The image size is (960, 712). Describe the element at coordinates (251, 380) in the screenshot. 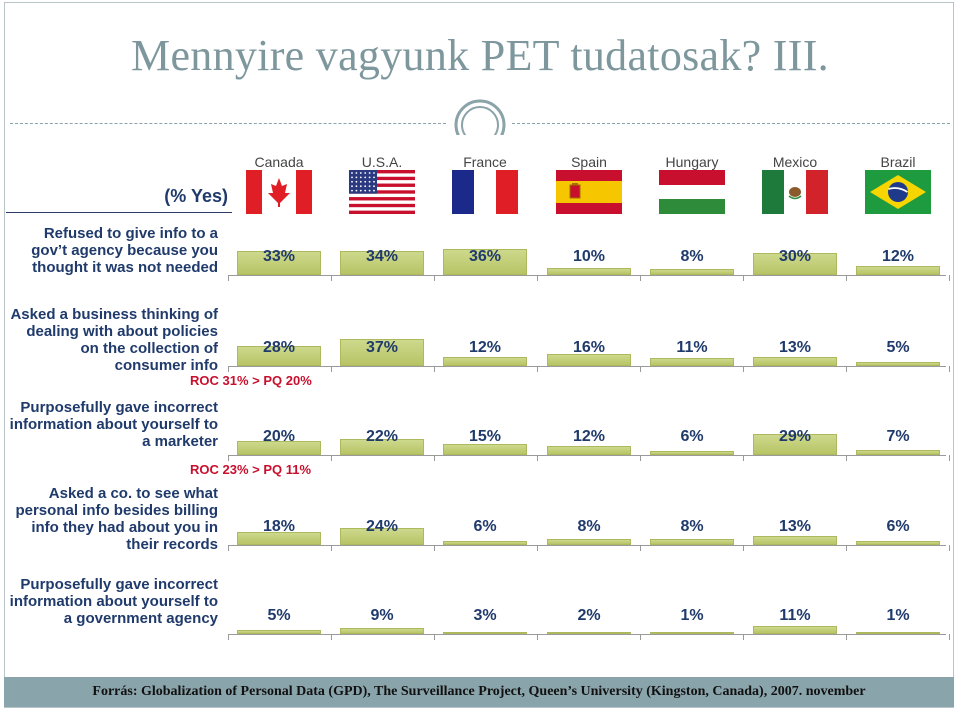

I see `annotation-1: ROC 31% > PQ 20%` at that location.